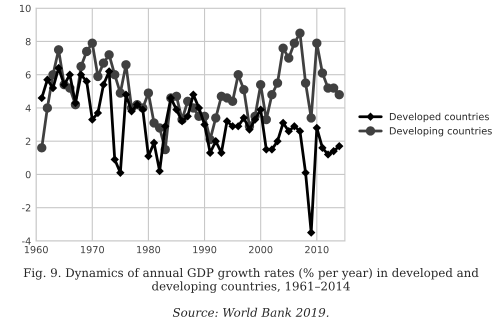 This screenshot has width=502, height=330. I want to click on y-tick-label: 0, so click(28, 174).